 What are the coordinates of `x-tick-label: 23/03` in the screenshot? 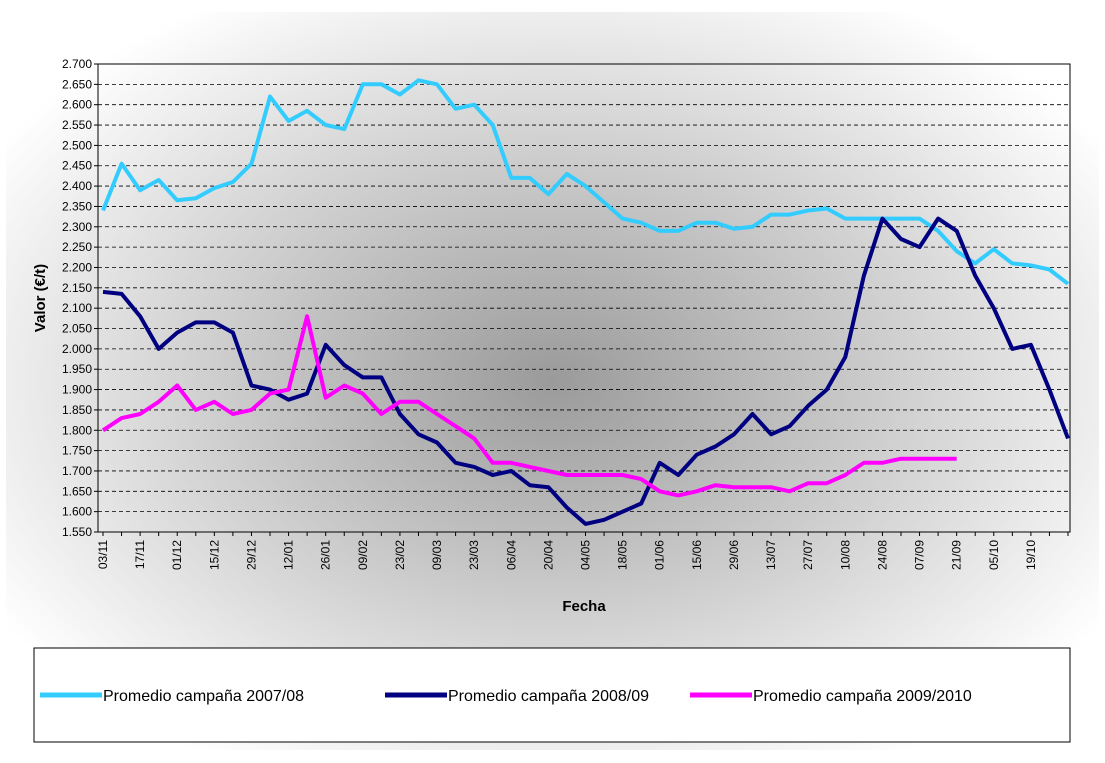 It's located at (474, 555).